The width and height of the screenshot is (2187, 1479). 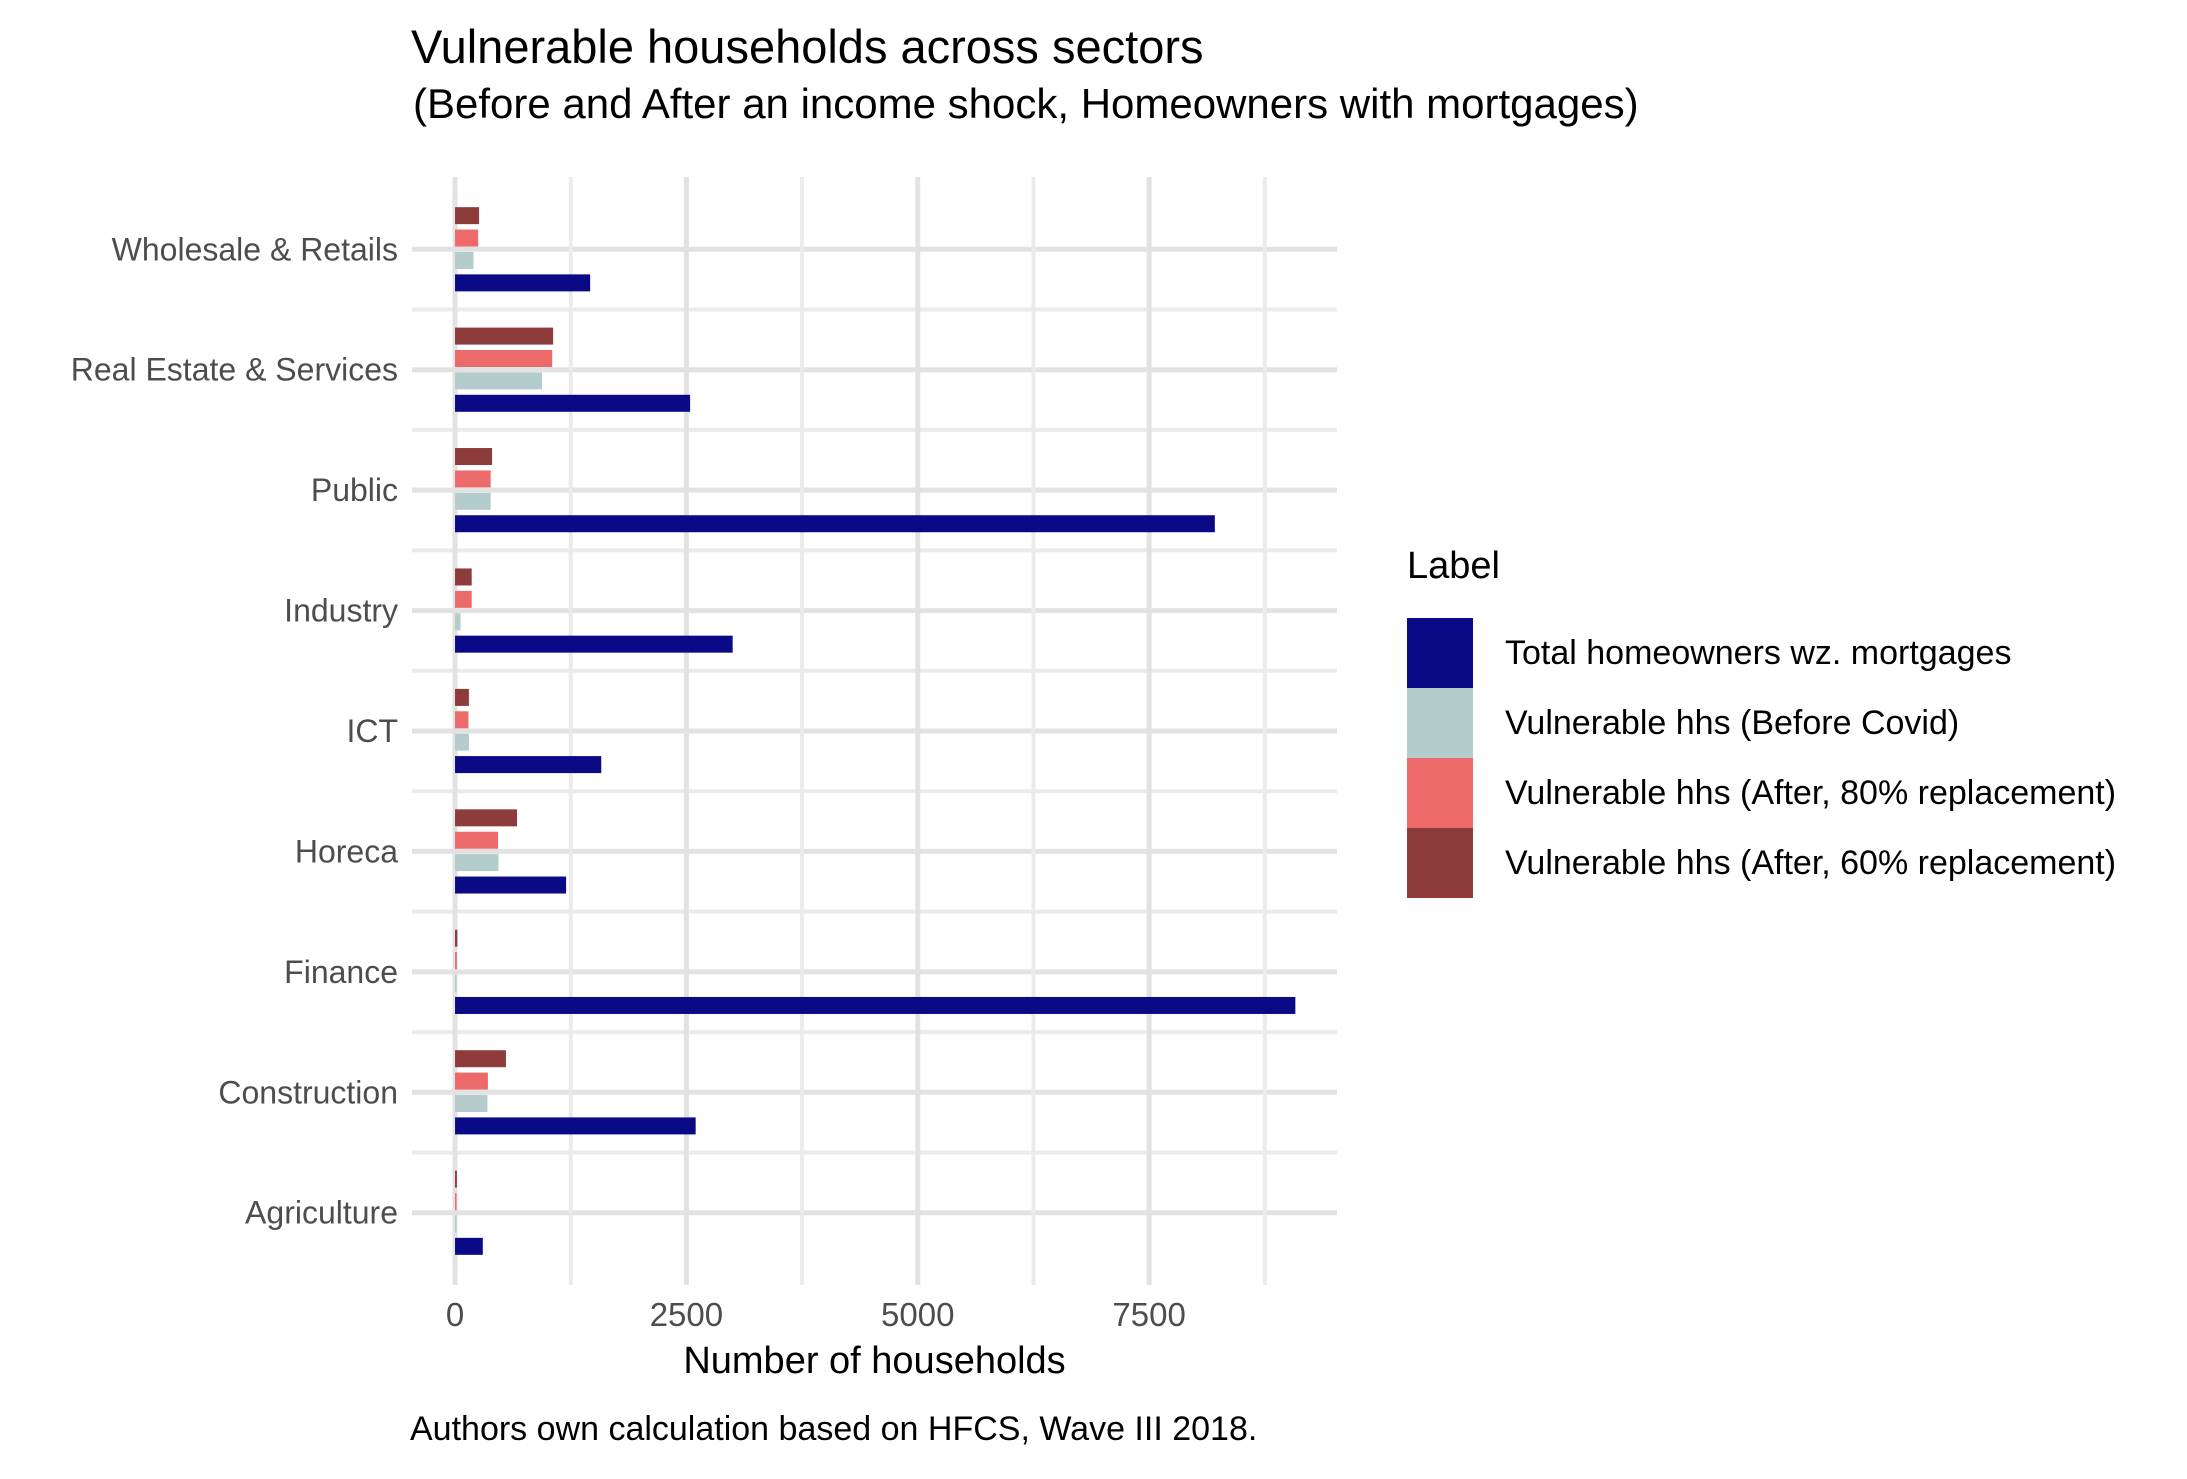 What do you see at coordinates (455, 1314) in the screenshot?
I see `x-axis-tick-label: 0` at bounding box center [455, 1314].